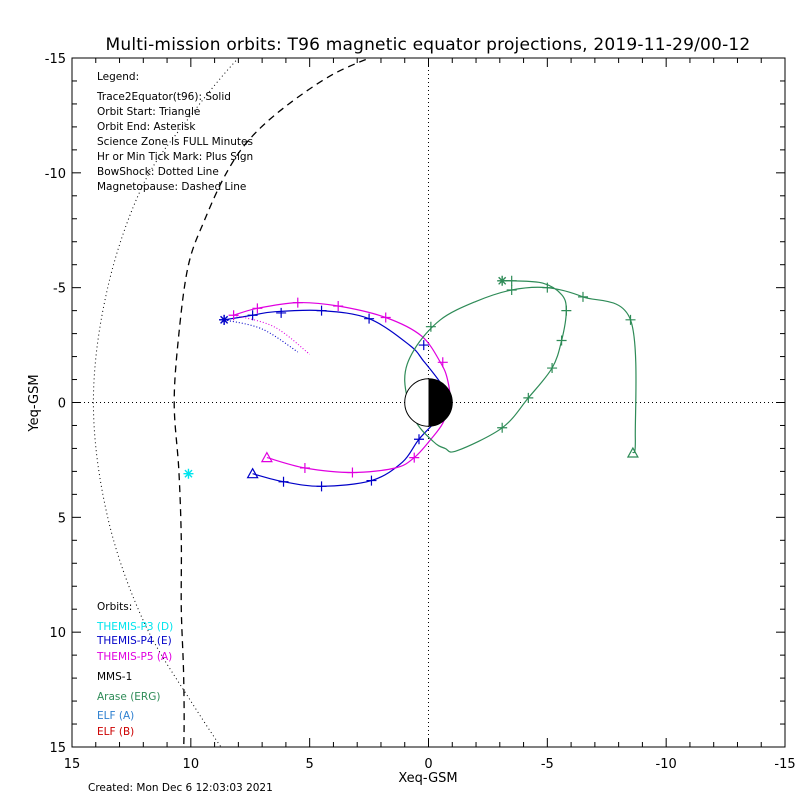  I want to click on orbit-label-mms1: MMS-1, so click(114, 677).